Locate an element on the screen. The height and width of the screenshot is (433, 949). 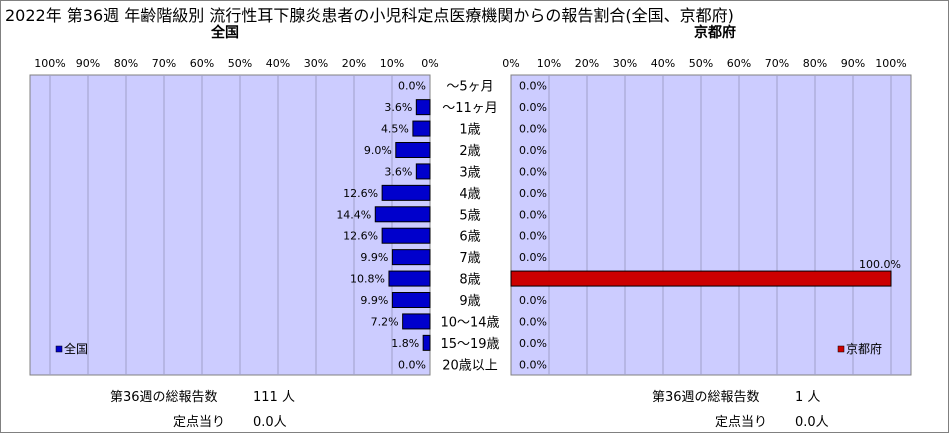
right-per-value: 0.0人 is located at coordinates (812, 422).